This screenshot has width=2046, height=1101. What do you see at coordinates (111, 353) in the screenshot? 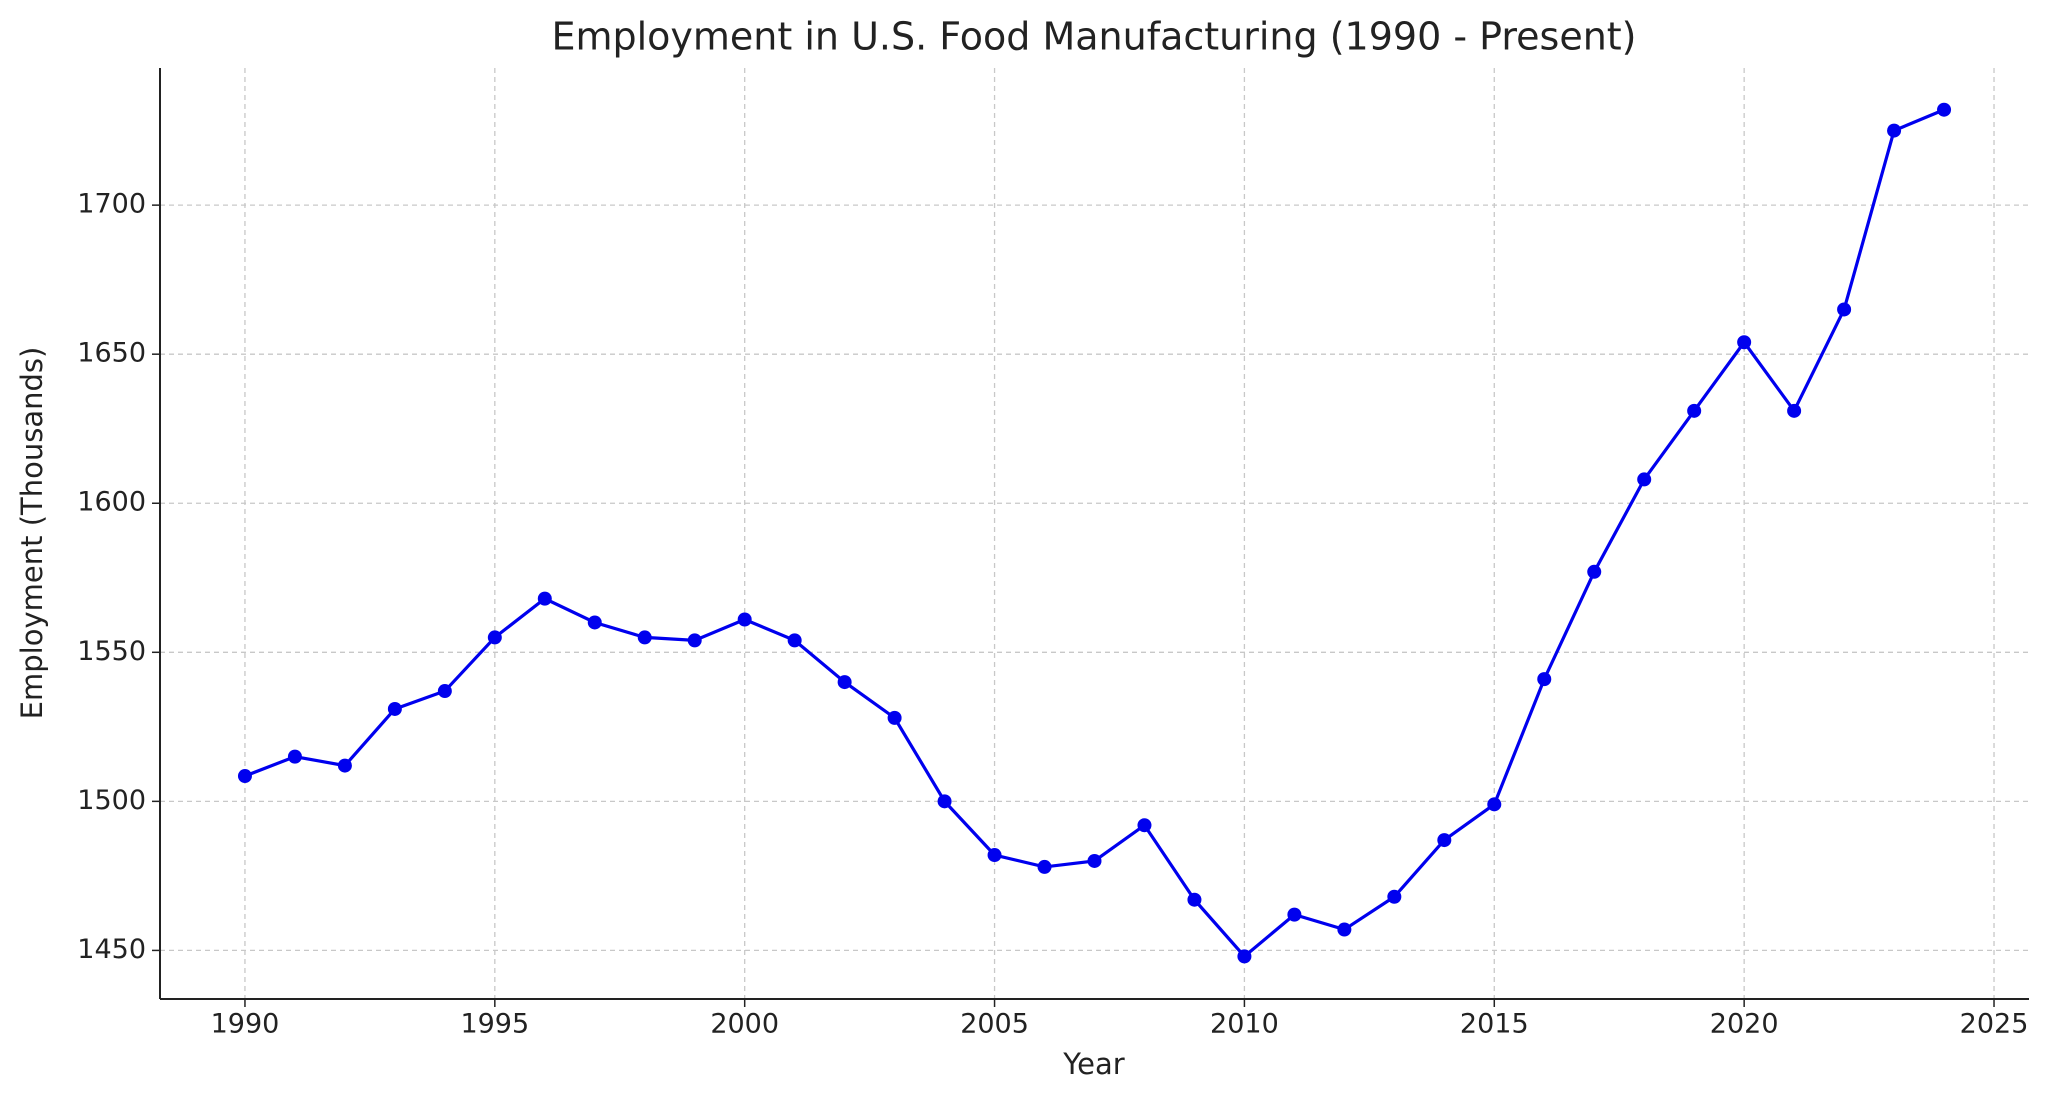
I see `y-tick-label: 1650` at bounding box center [111, 353].